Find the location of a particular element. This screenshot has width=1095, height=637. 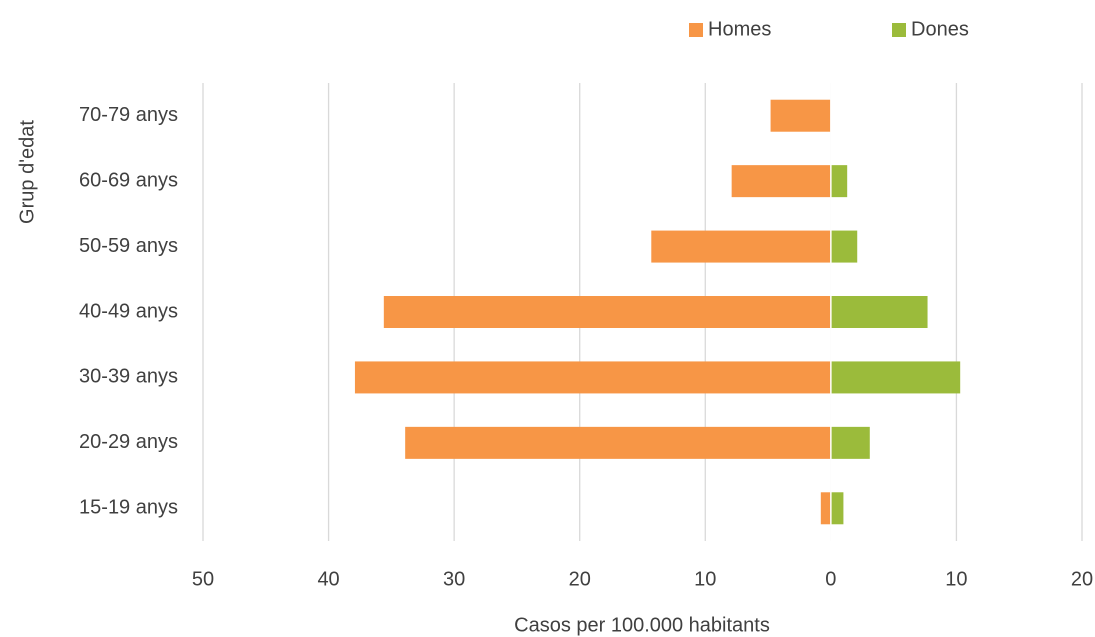

y-tick-label: 15-19 anys is located at coordinates (128, 508).